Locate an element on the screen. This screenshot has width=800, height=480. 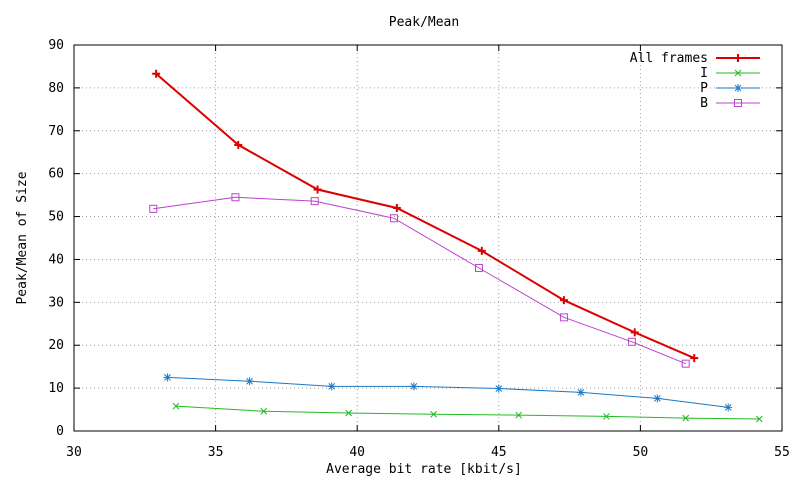
y-tick-label: 80 is located at coordinates (56, 88).